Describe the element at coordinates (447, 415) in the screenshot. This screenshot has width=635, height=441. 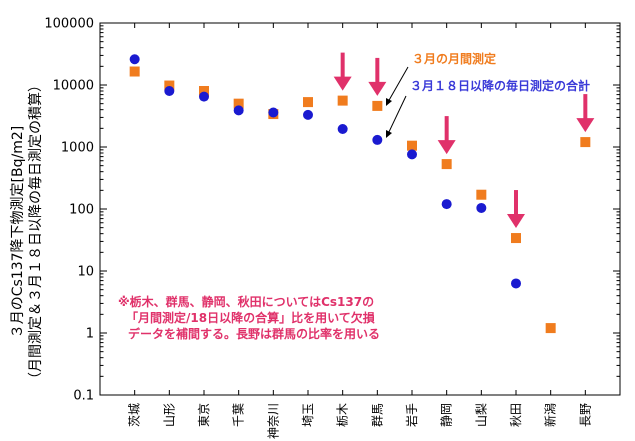
I see `x-tick-label: 静岡` at that location.